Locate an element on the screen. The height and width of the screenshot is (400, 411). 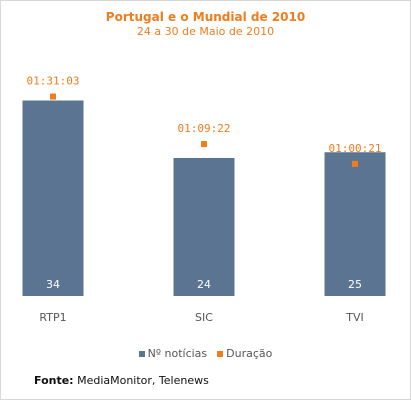
legend-item-duracao: Duração is located at coordinates (244, 353).